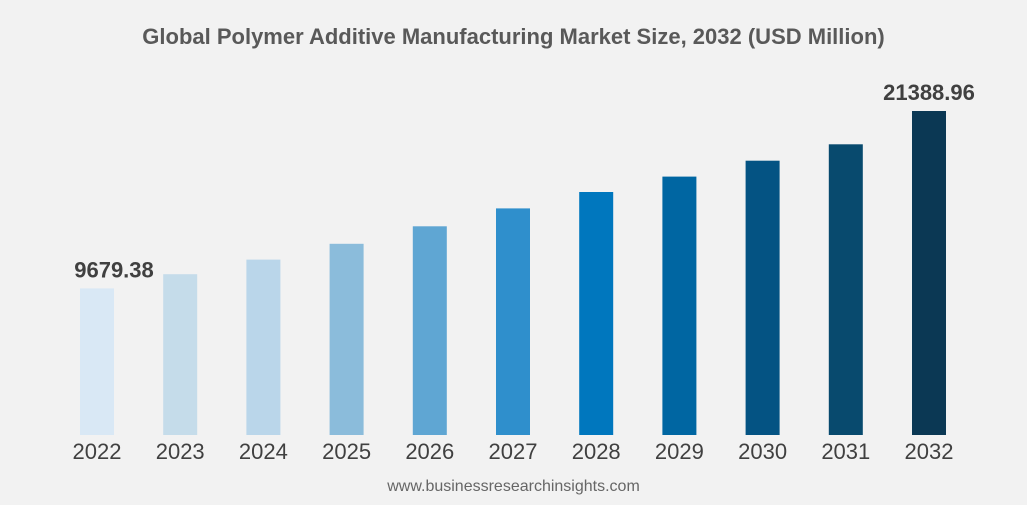 This screenshot has width=1027, height=505. Describe the element at coordinates (180, 354) in the screenshot. I see `bar-2023` at that location.